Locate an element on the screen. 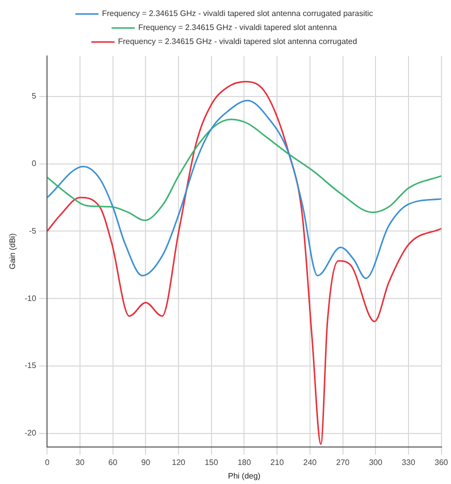  legend-label: Frequency = 2.34615 GHz - vivaldi tapered slot antenna corrugated is located at coordinates (238, 41).